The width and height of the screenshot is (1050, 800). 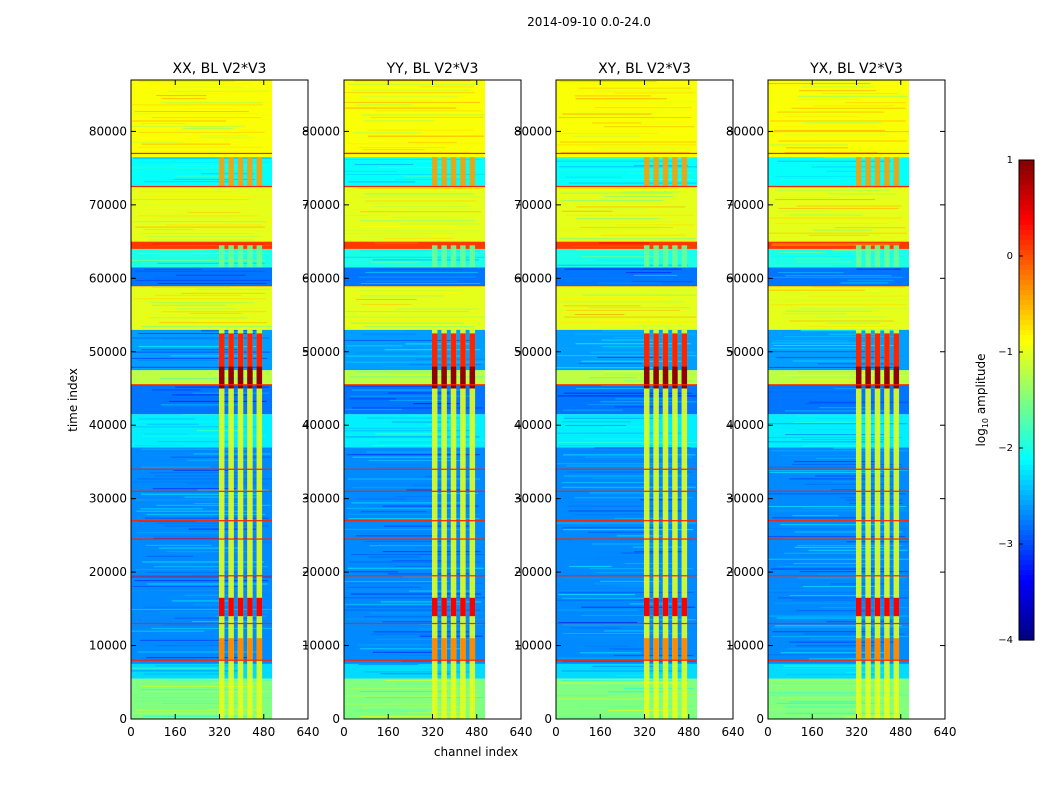 What do you see at coordinates (476, 752) in the screenshot?
I see `x-axis-label: channel index` at bounding box center [476, 752].